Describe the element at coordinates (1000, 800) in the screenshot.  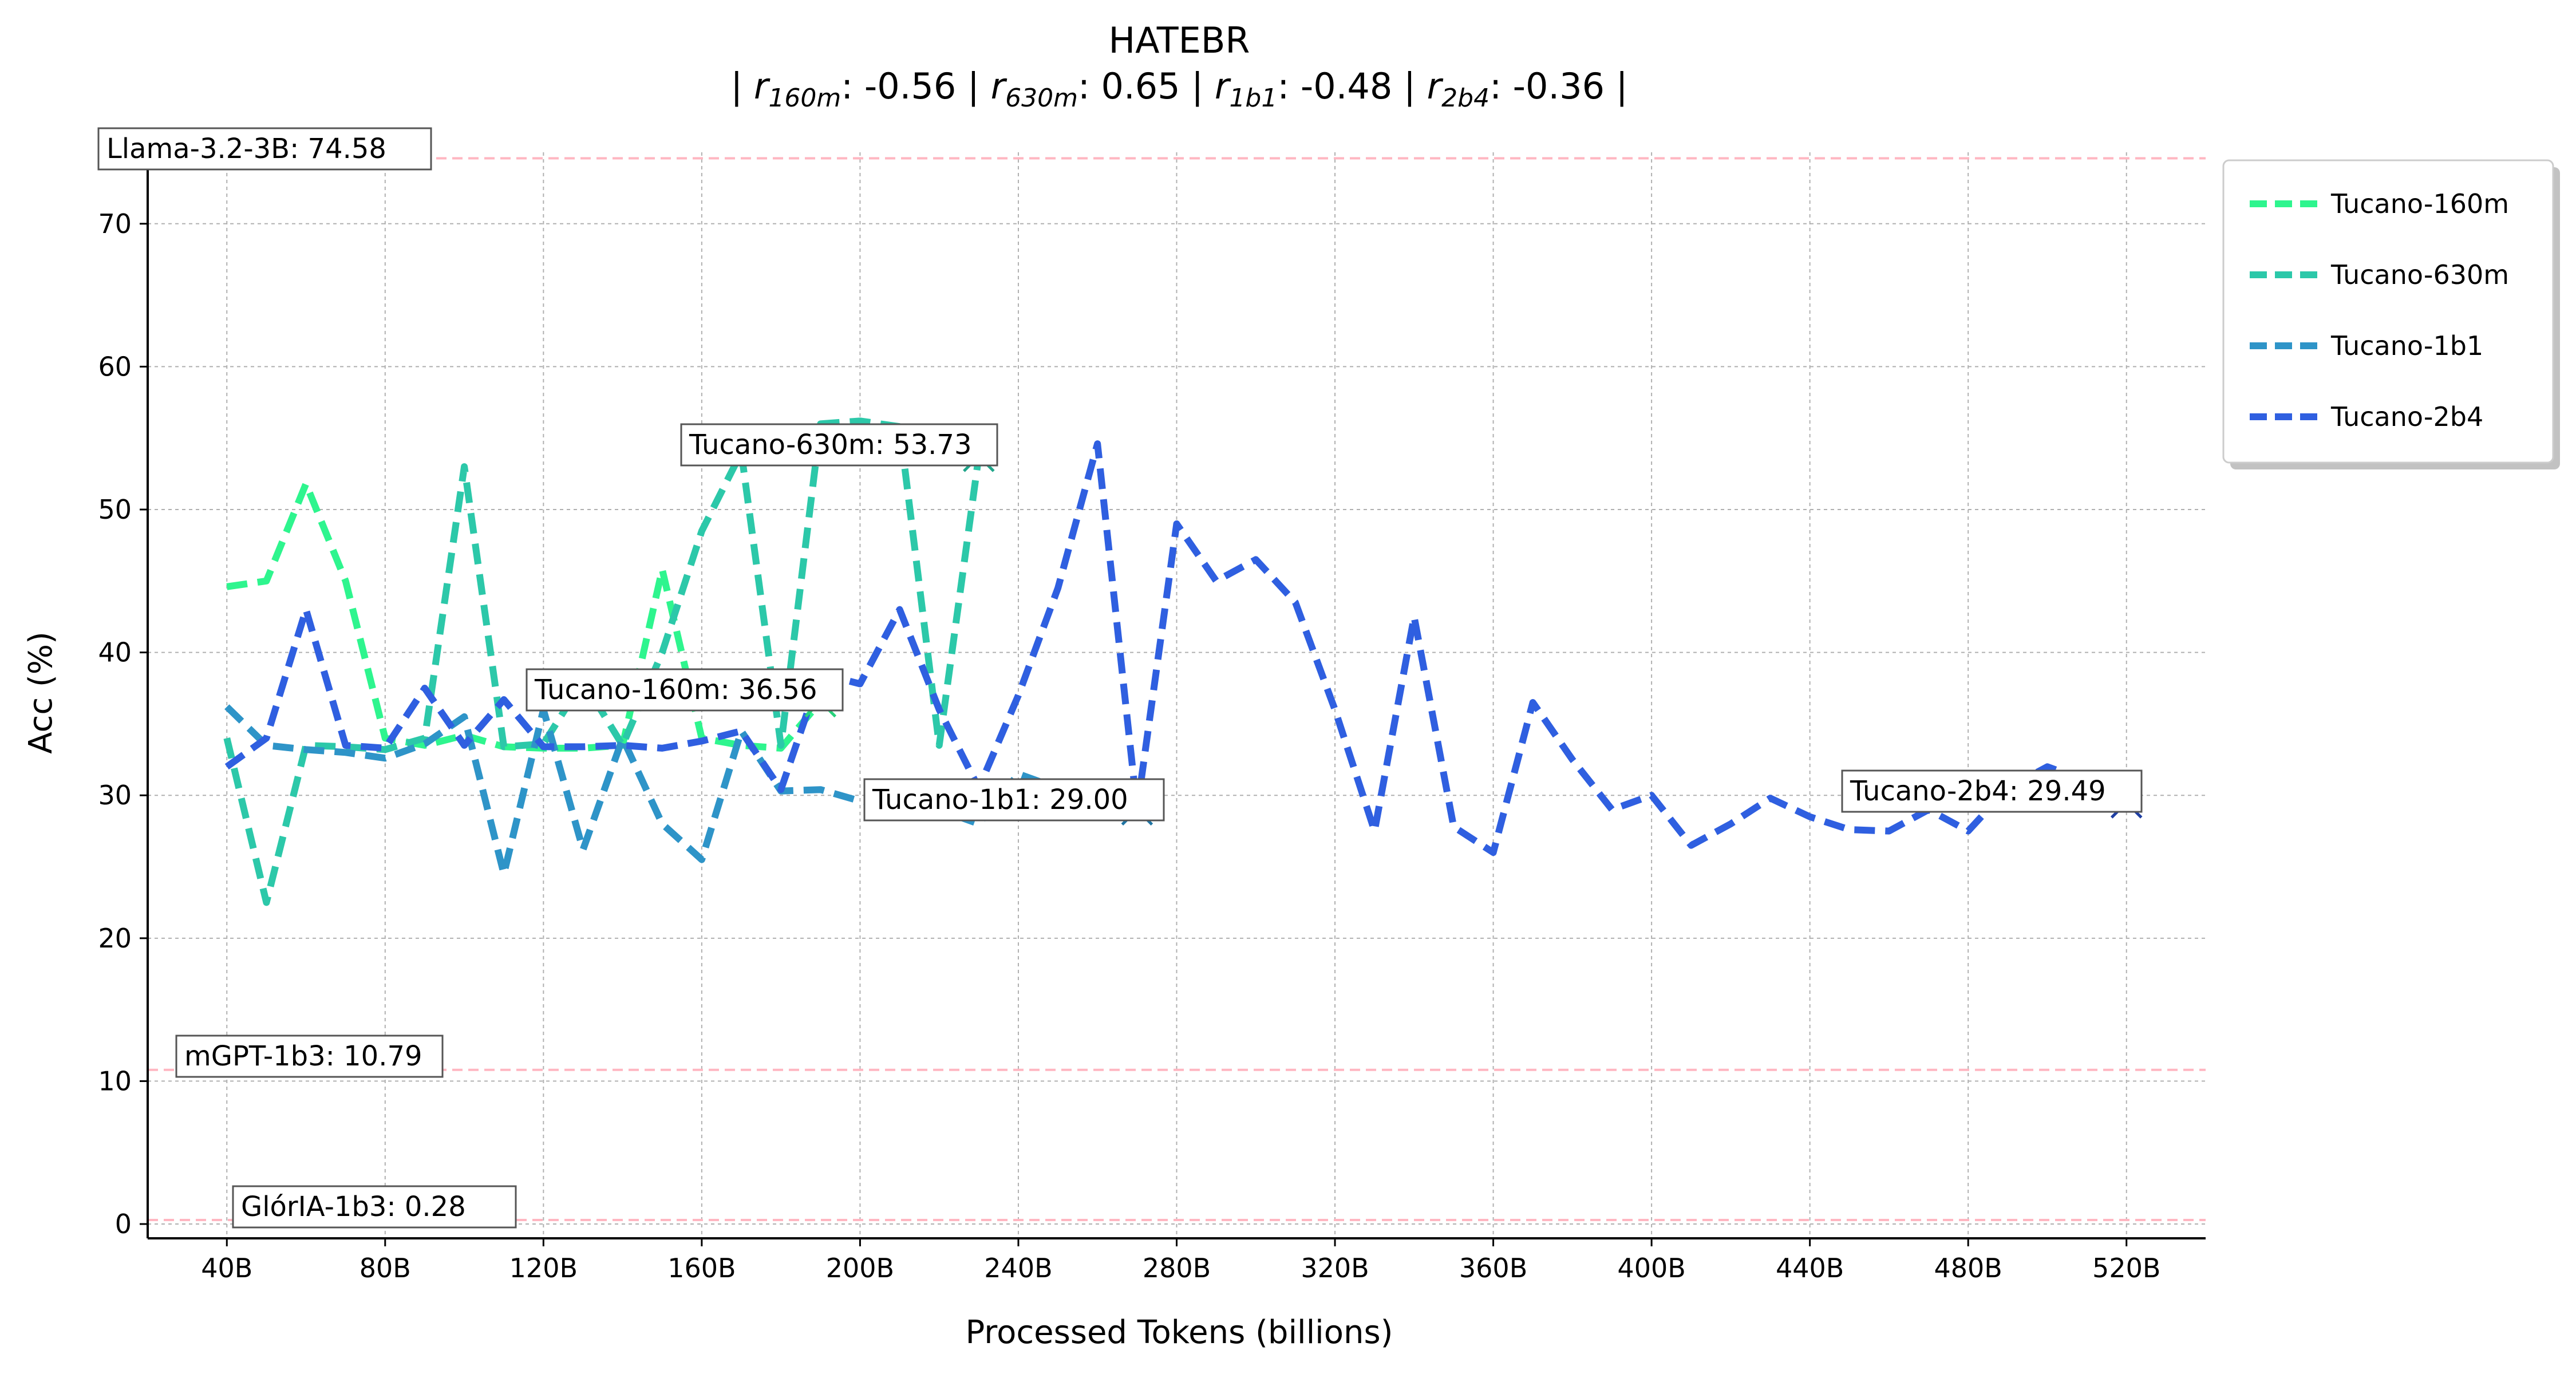
I see `final-label-tucano-1b1-text: Tucano-1b1: 29.00` at that location.